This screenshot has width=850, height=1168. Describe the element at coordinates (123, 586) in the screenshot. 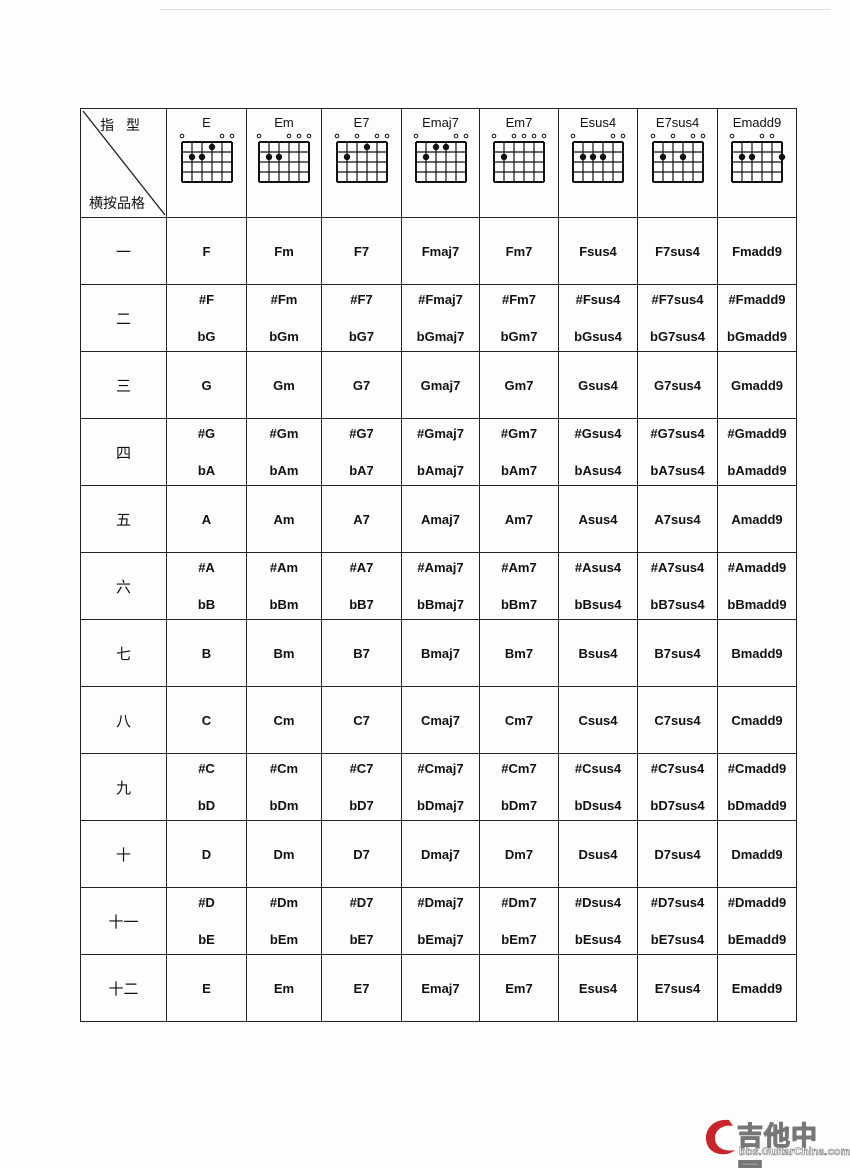

I see `fret-number: 六` at that location.